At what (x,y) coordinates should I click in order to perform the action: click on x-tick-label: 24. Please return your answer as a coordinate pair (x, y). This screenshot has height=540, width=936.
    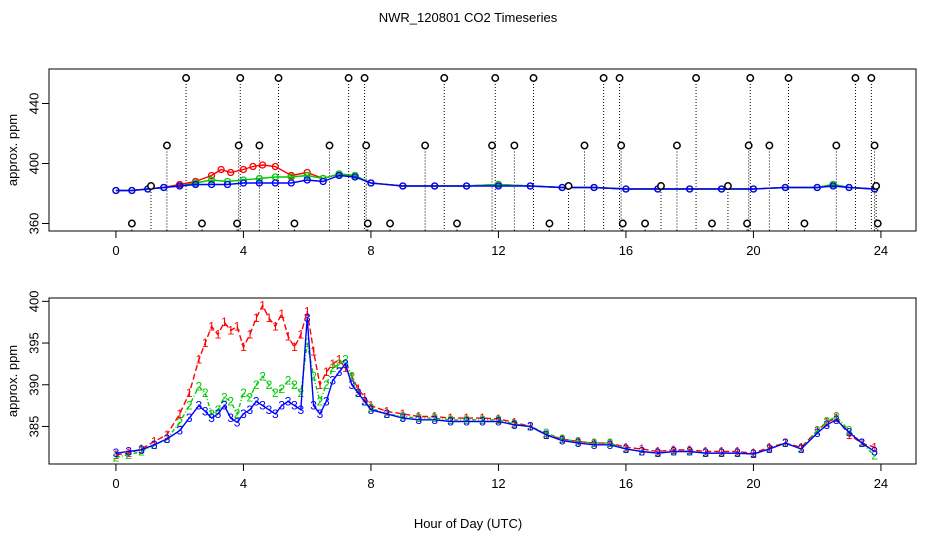
    Looking at the image, I should click on (881, 483).